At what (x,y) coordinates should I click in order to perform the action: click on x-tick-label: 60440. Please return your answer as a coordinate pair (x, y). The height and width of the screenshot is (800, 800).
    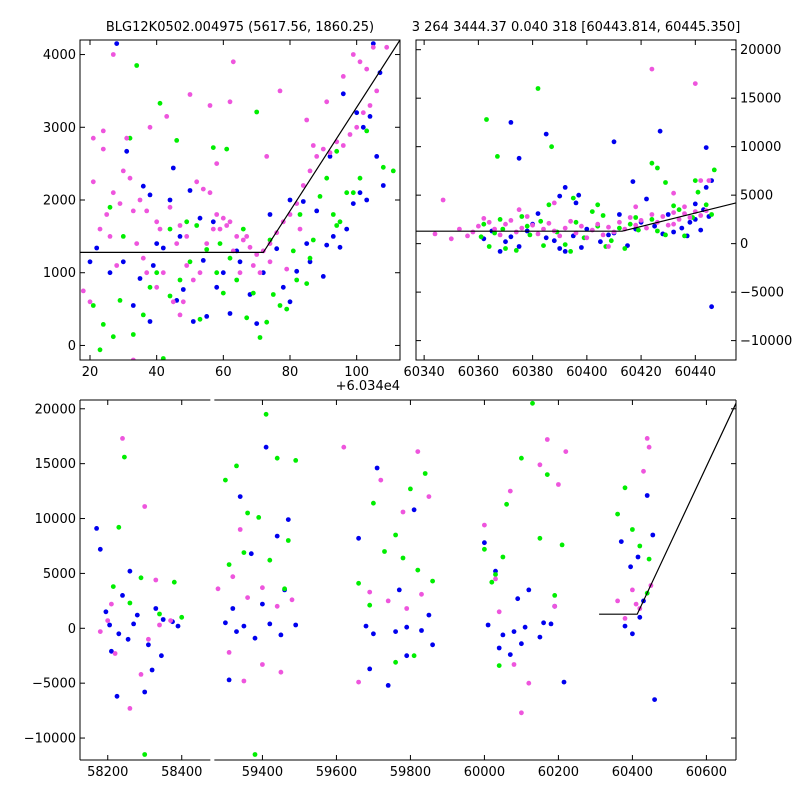
    Looking at the image, I should click on (695, 372).